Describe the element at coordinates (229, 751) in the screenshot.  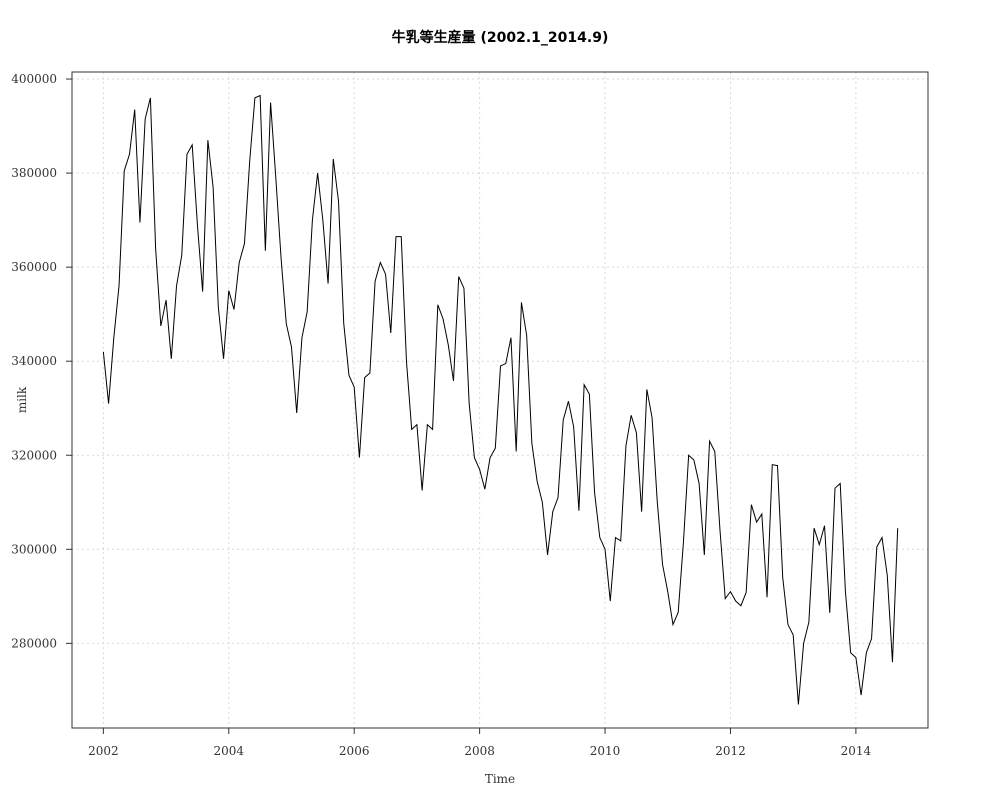
I see `x-tick-label: 2004` at that location.